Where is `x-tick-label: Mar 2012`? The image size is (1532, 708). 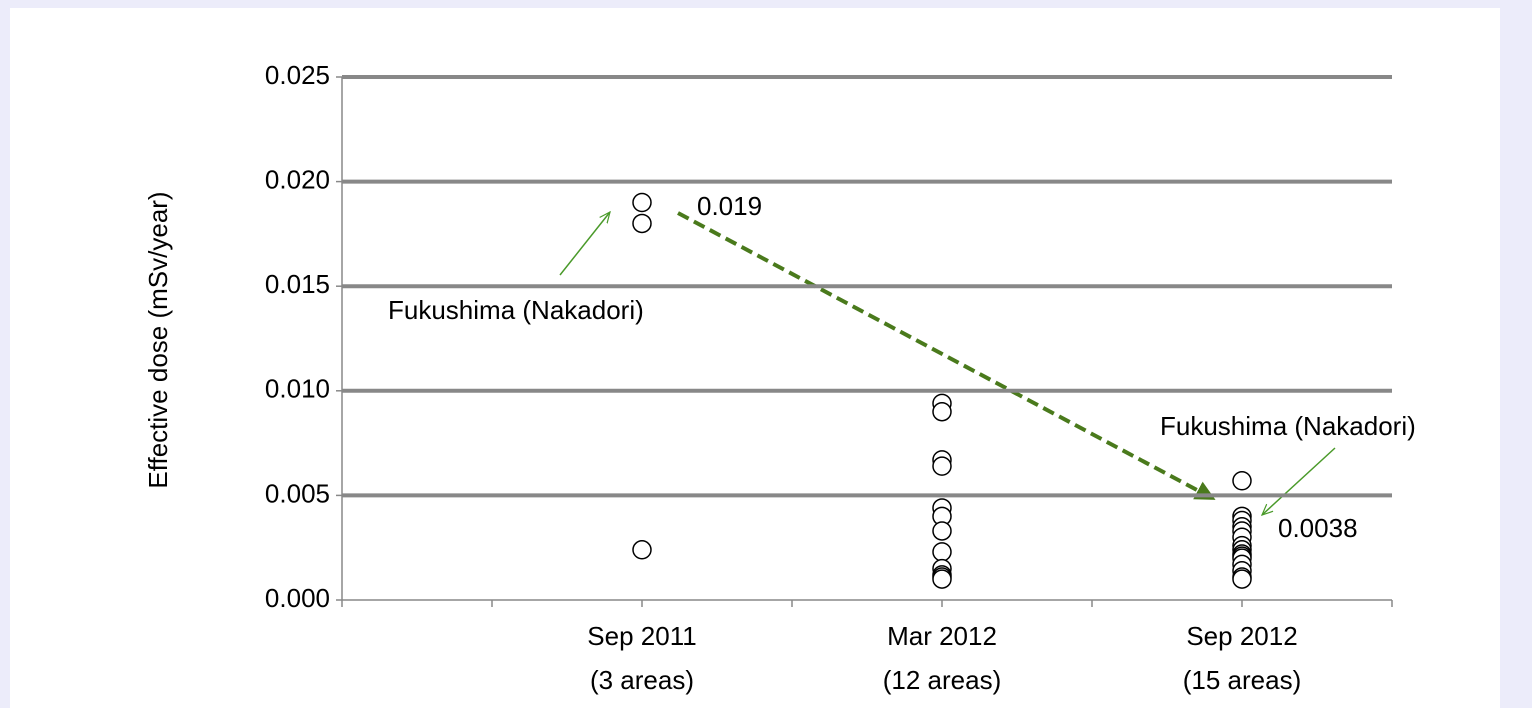 x-tick-label: Mar 2012 is located at coordinates (942, 636).